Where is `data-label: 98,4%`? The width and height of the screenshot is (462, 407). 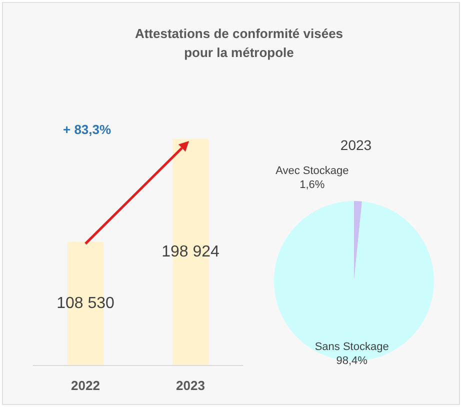 data-label: 98,4% is located at coordinates (352, 360).